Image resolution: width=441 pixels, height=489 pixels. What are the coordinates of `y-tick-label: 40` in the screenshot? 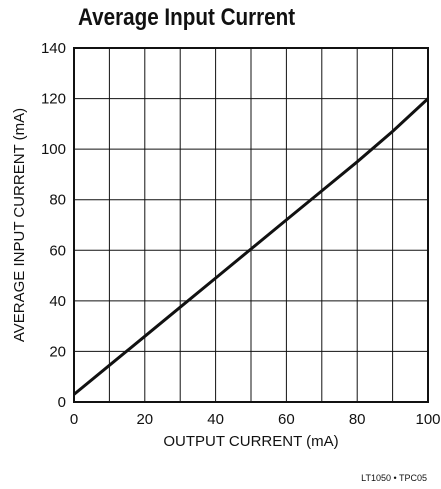 It's located at (57, 301).